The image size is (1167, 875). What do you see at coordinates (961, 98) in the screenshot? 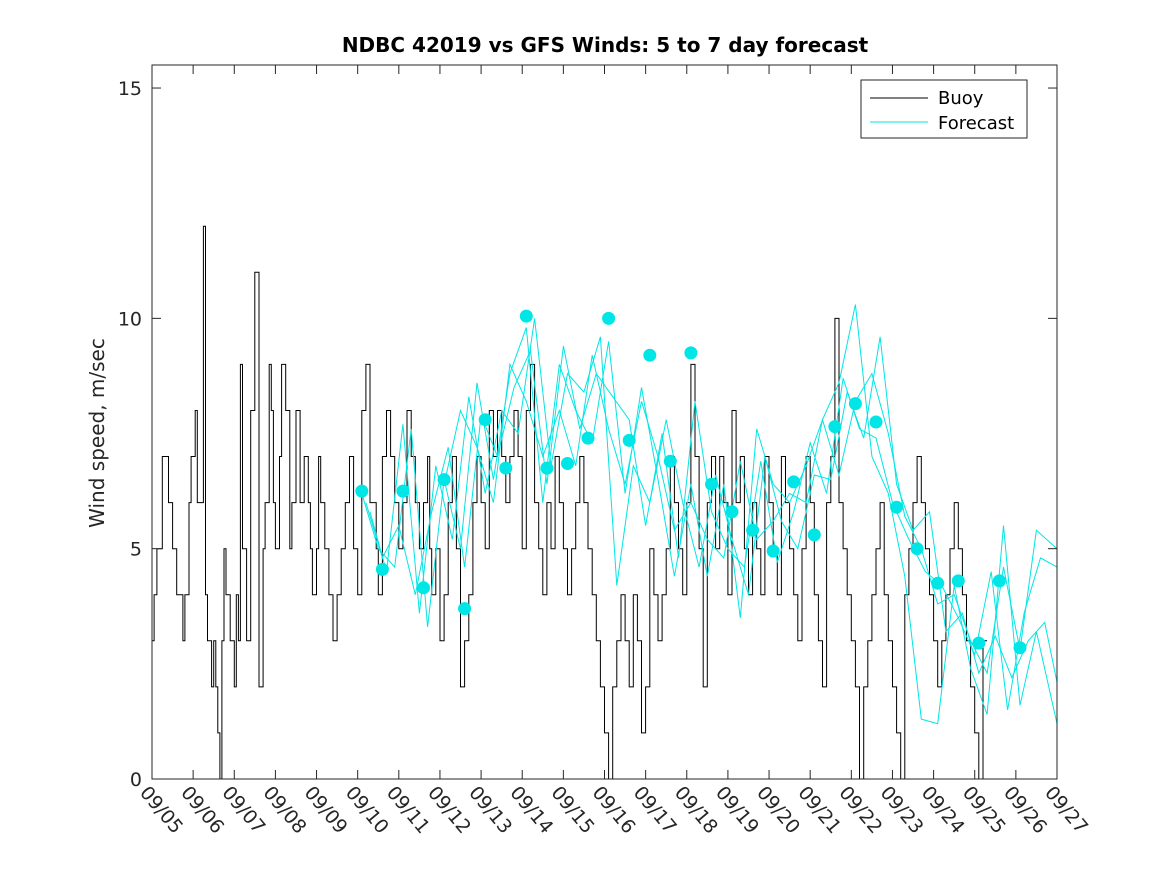
I see `legend-label-buoy: Buoy` at bounding box center [961, 98].